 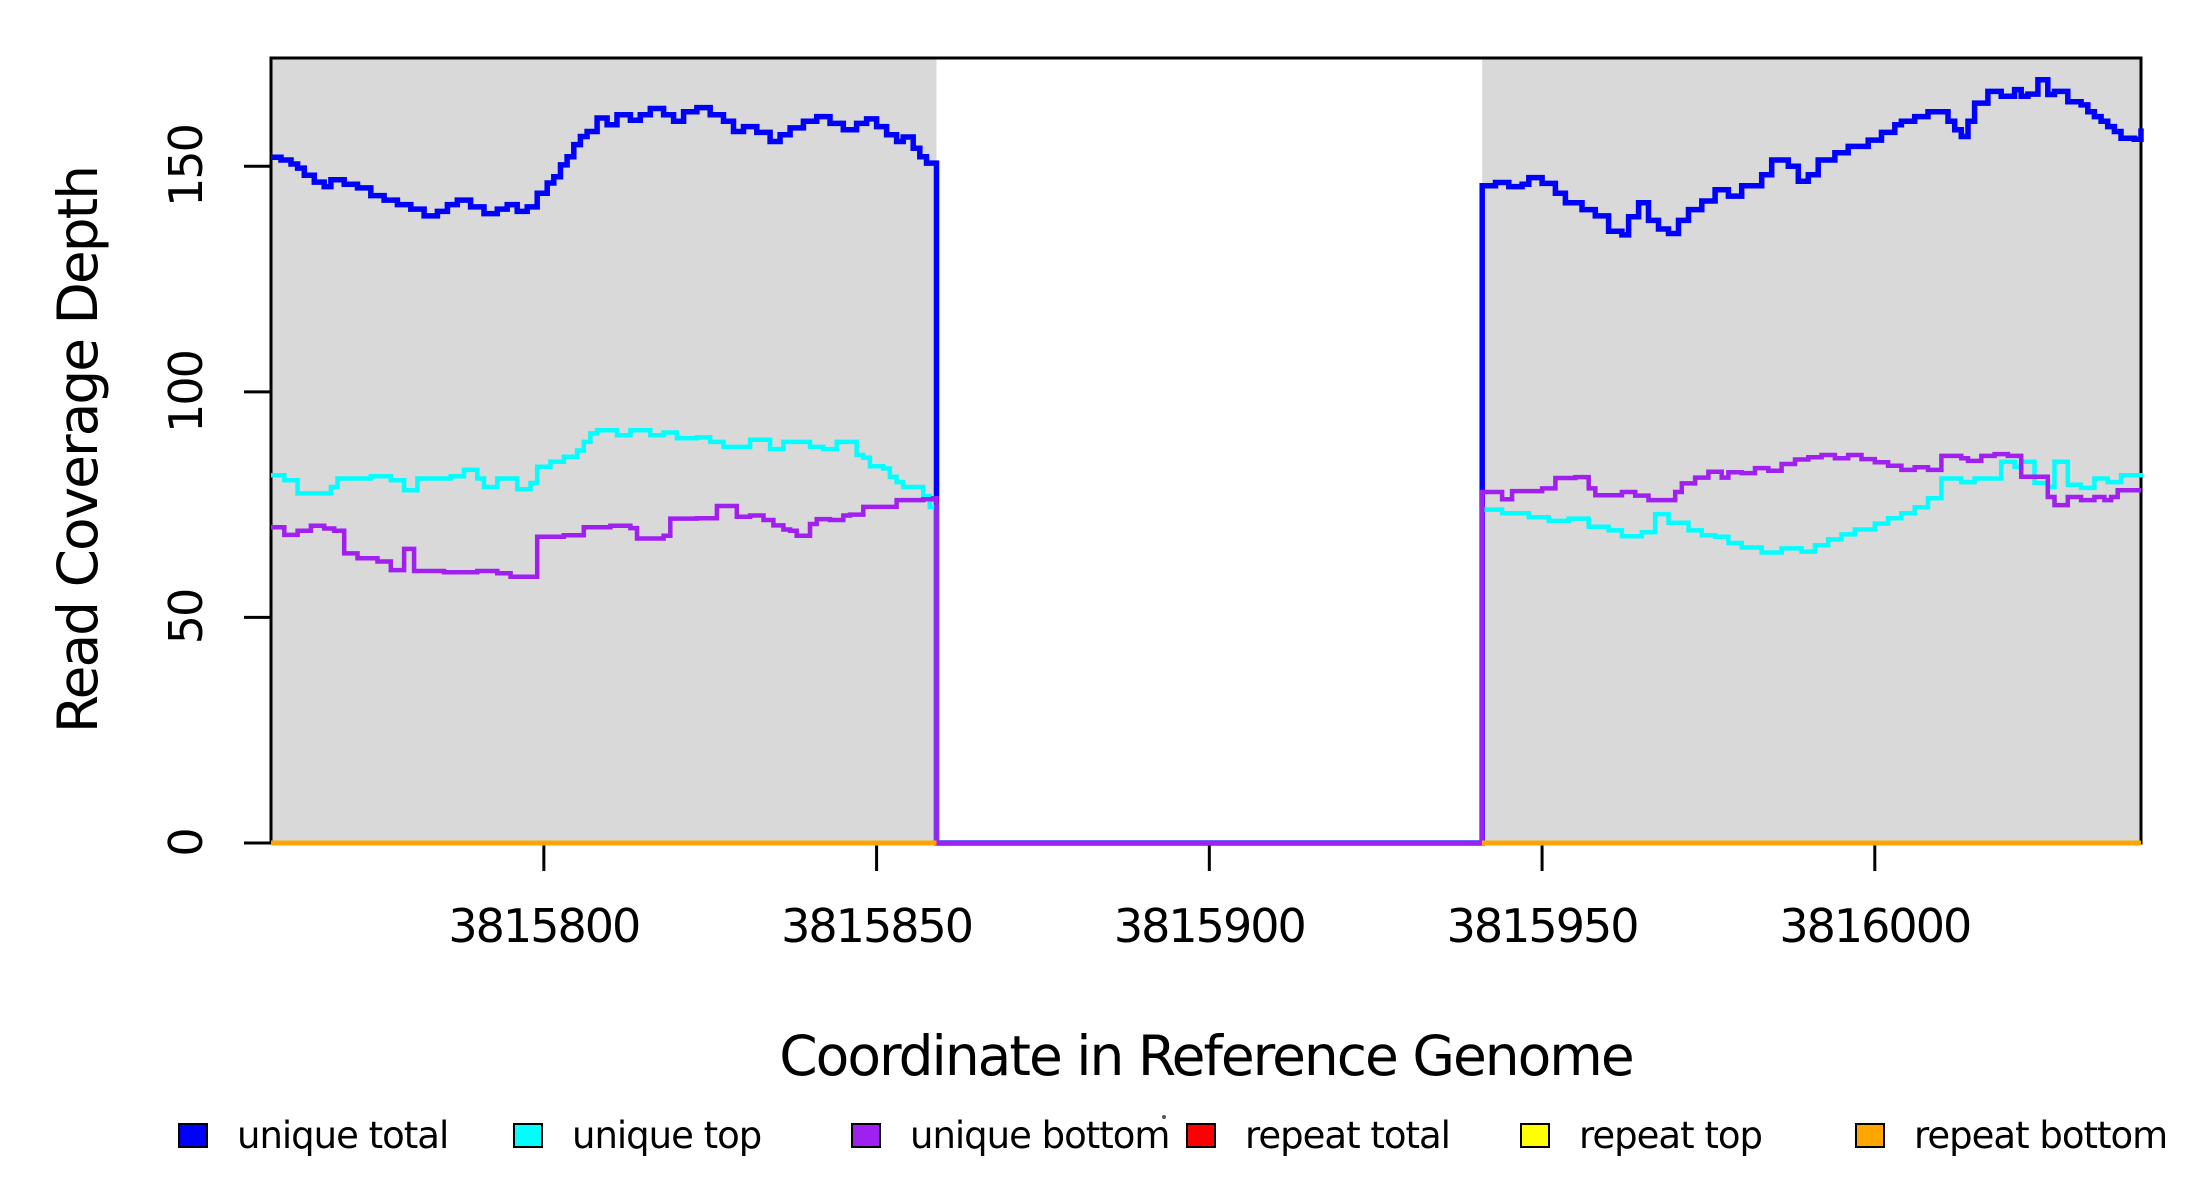 What do you see at coordinates (343, 1135) in the screenshot?
I see `legend-label: unique total` at bounding box center [343, 1135].